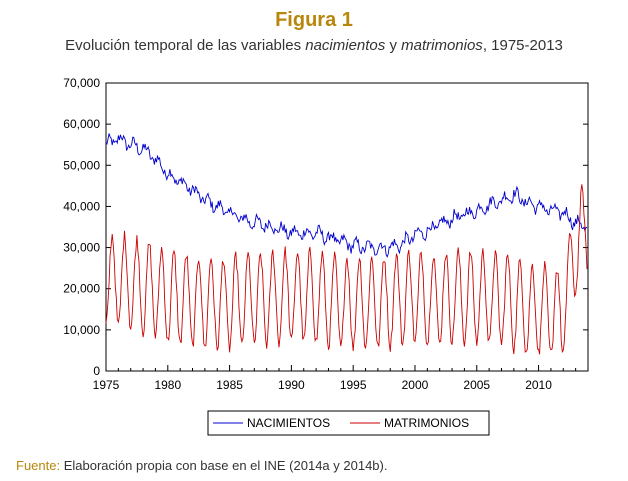 The image size is (628, 481). Describe the element at coordinates (81, 330) in the screenshot. I see `y-tick-label: 10,000` at that location.